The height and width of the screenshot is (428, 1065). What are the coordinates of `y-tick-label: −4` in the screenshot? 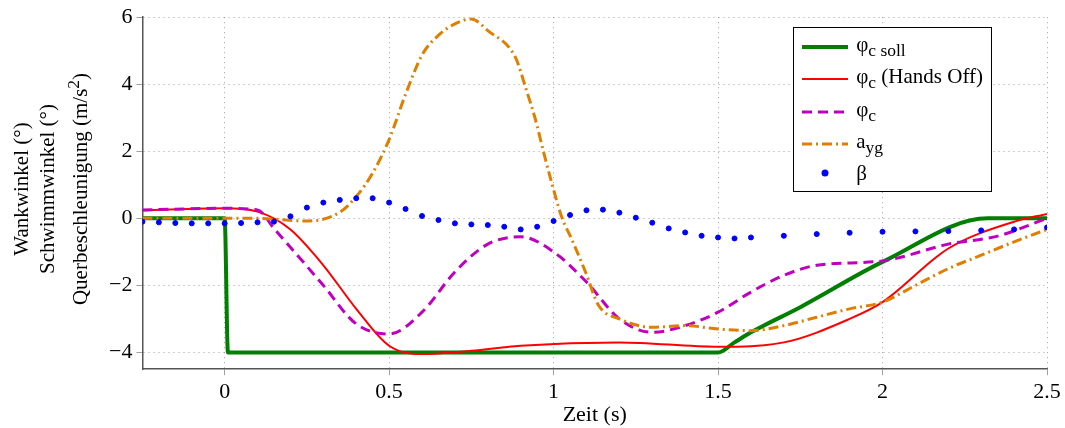 It's located at (120, 351).